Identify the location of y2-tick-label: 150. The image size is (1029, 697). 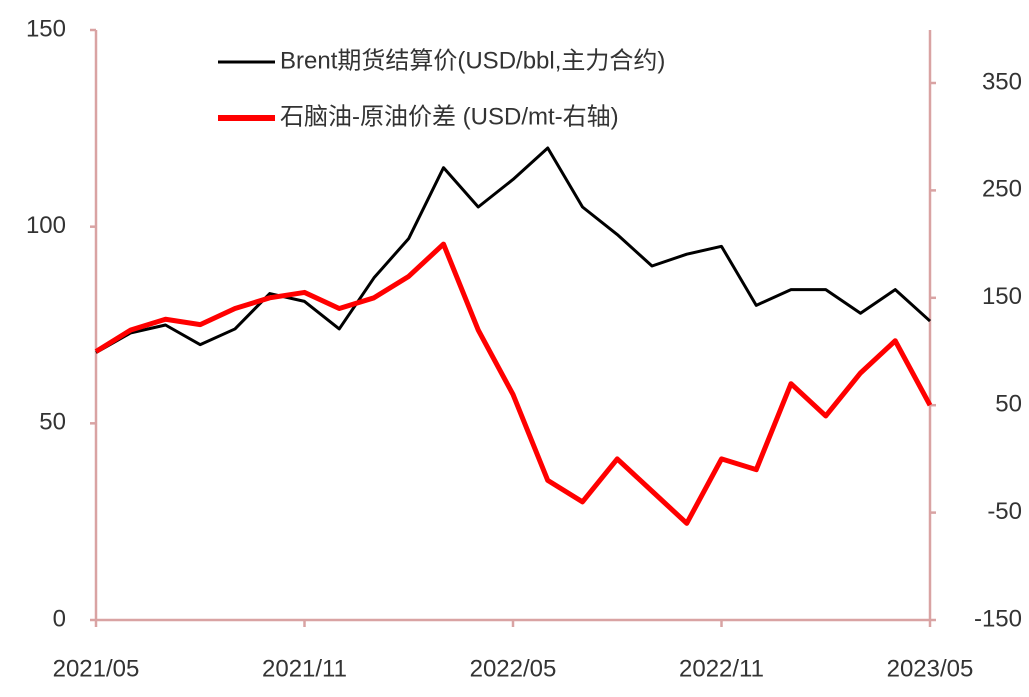
(1002, 296).